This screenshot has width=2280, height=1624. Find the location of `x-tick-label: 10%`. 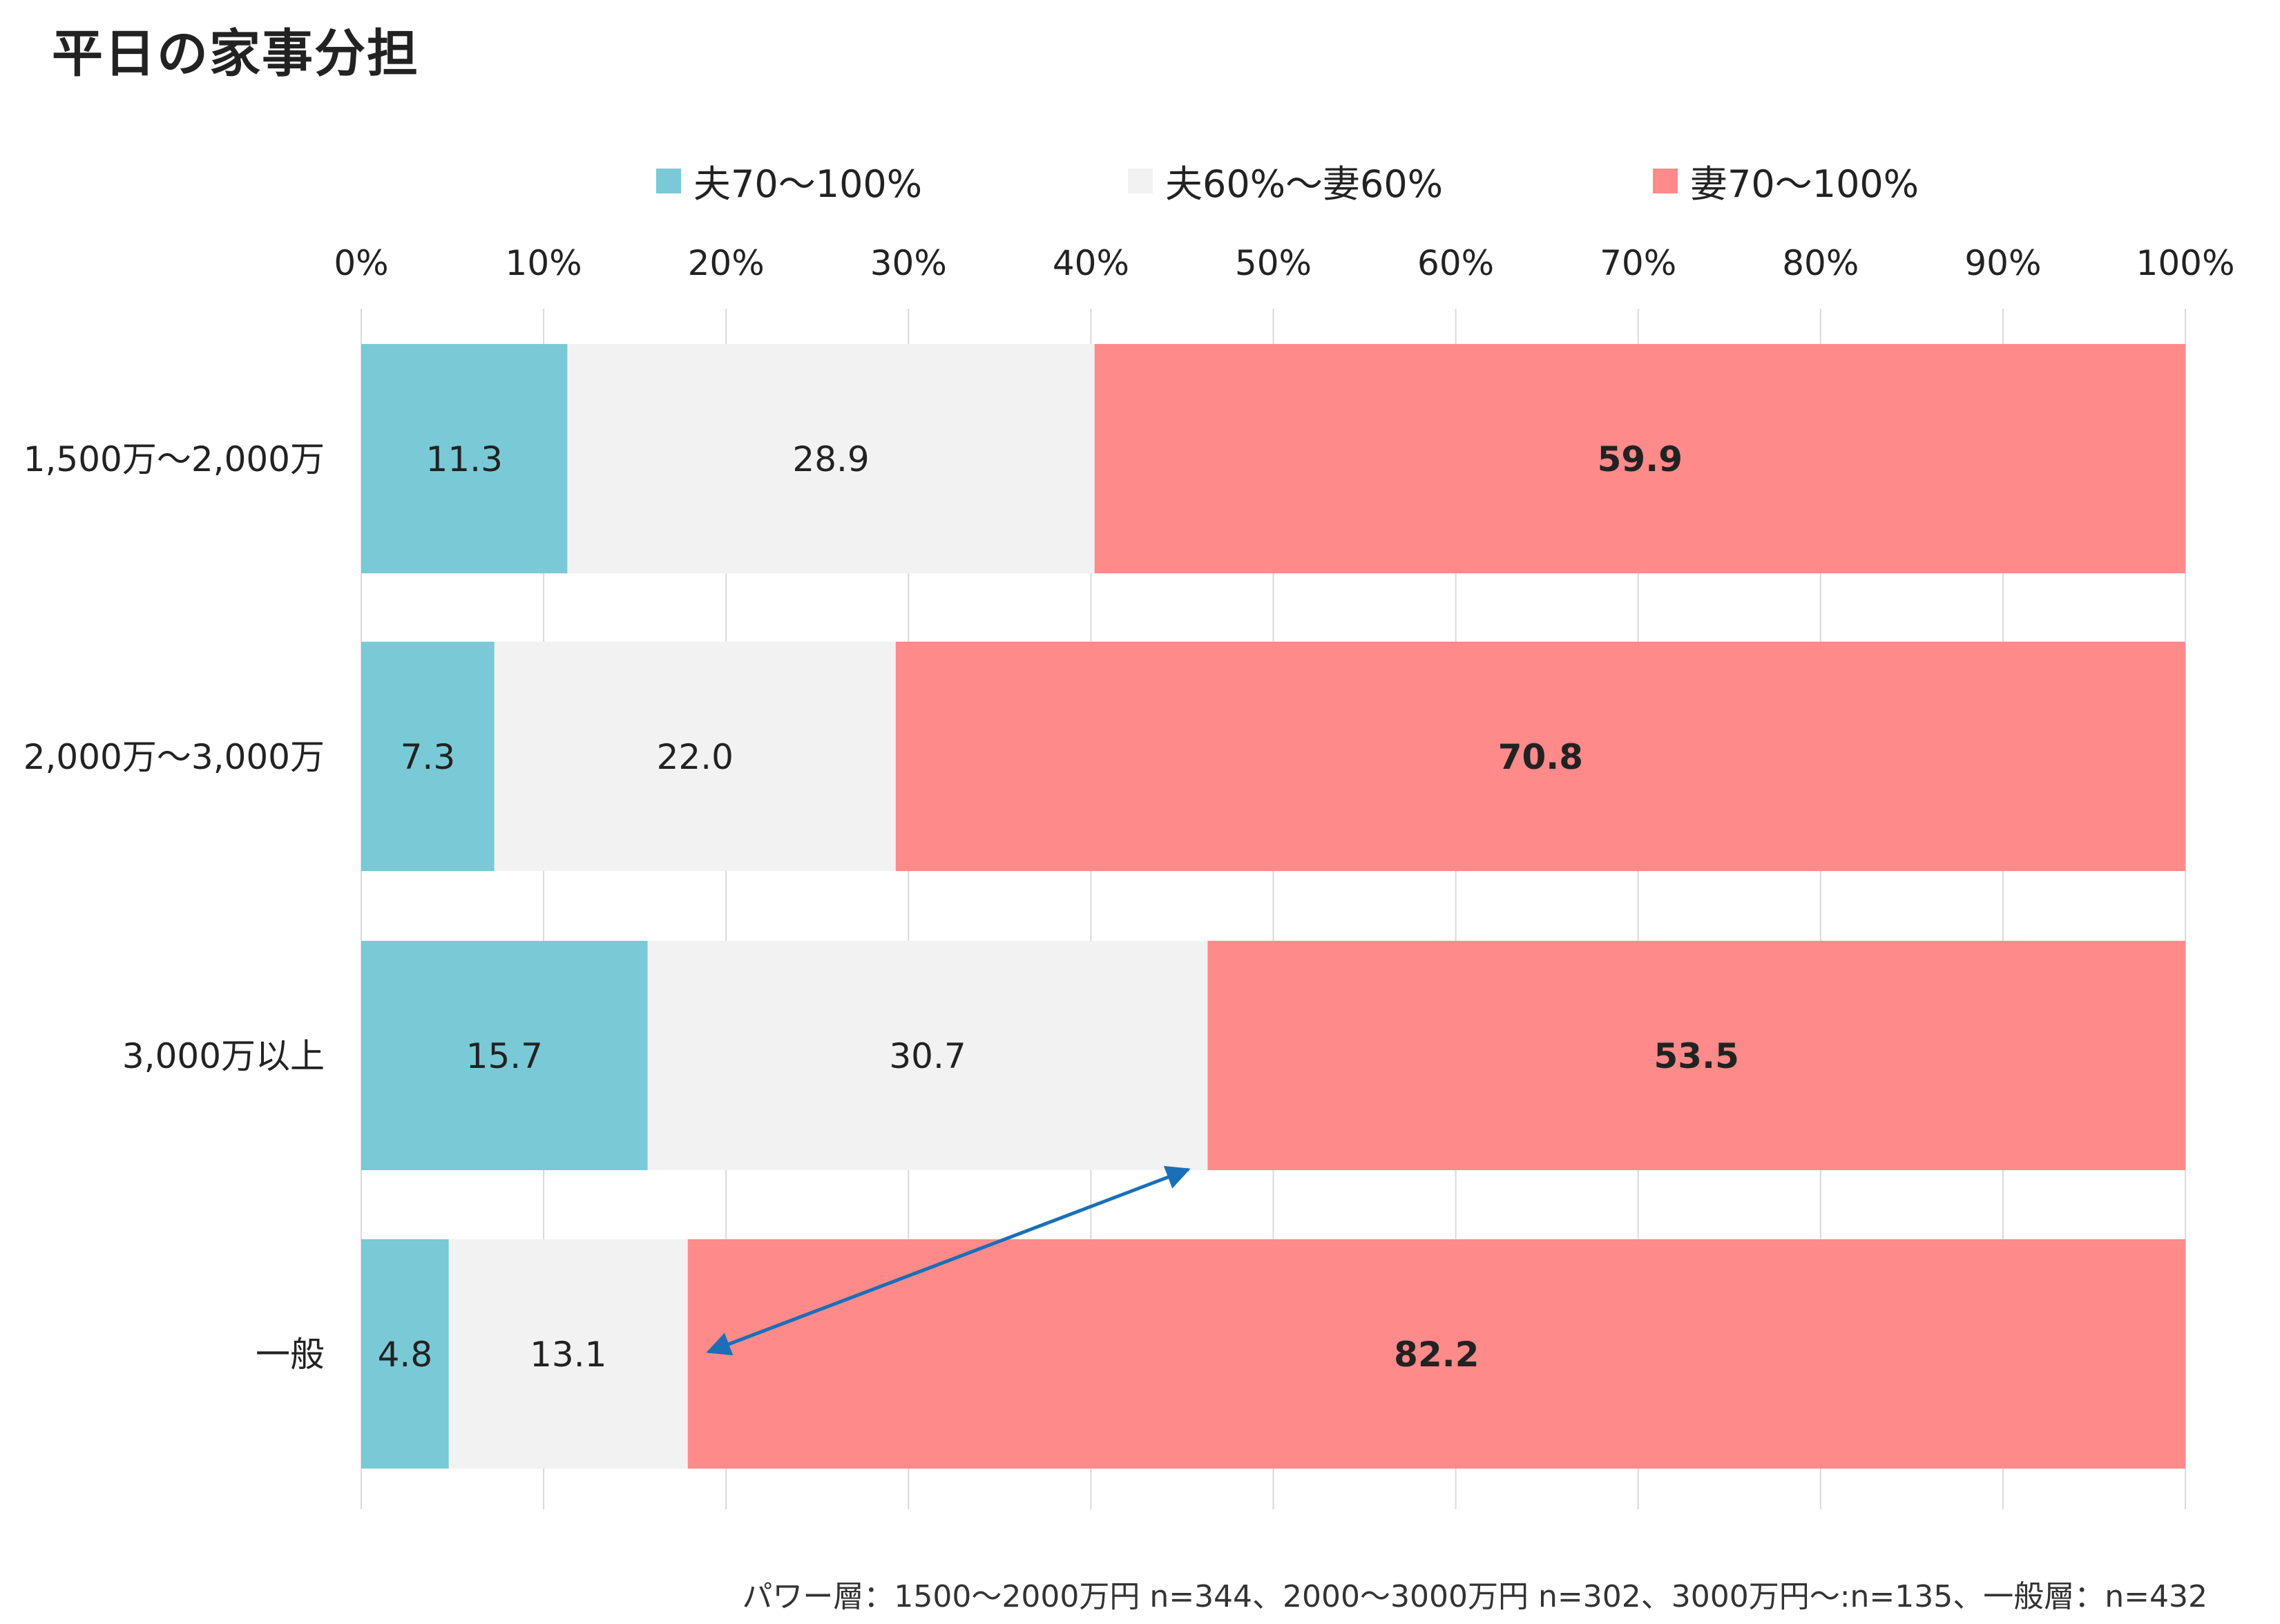

x-tick-label: 10% is located at coordinates (544, 263).